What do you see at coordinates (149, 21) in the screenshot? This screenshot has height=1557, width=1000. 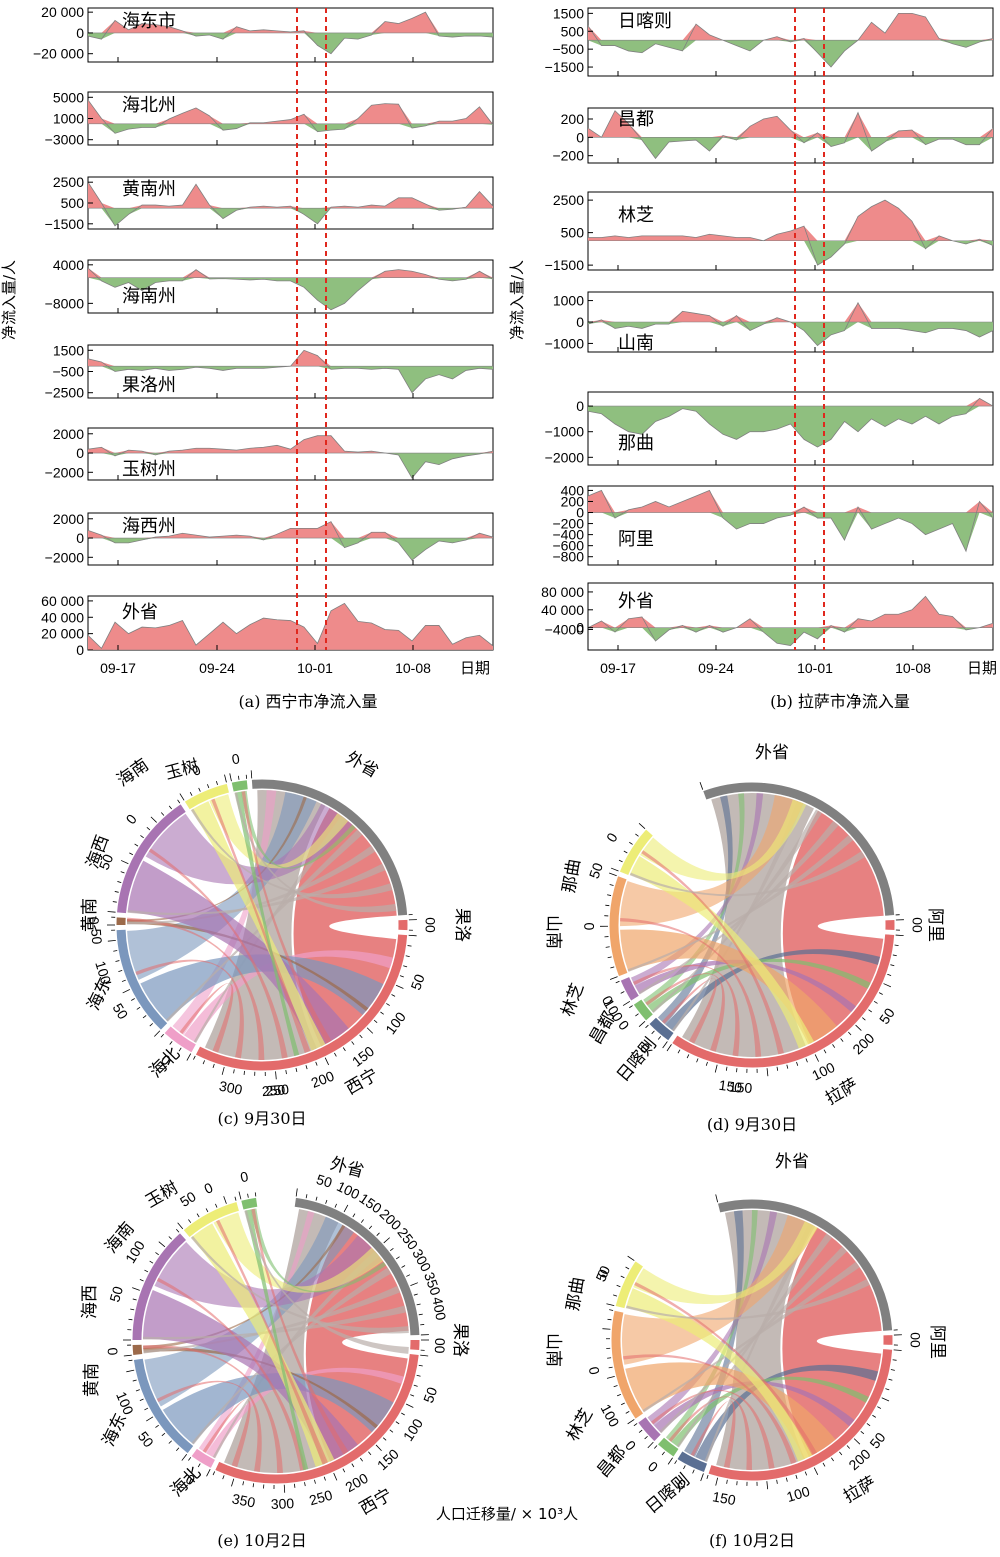 I see `region-label: 海东市` at bounding box center [149, 21].